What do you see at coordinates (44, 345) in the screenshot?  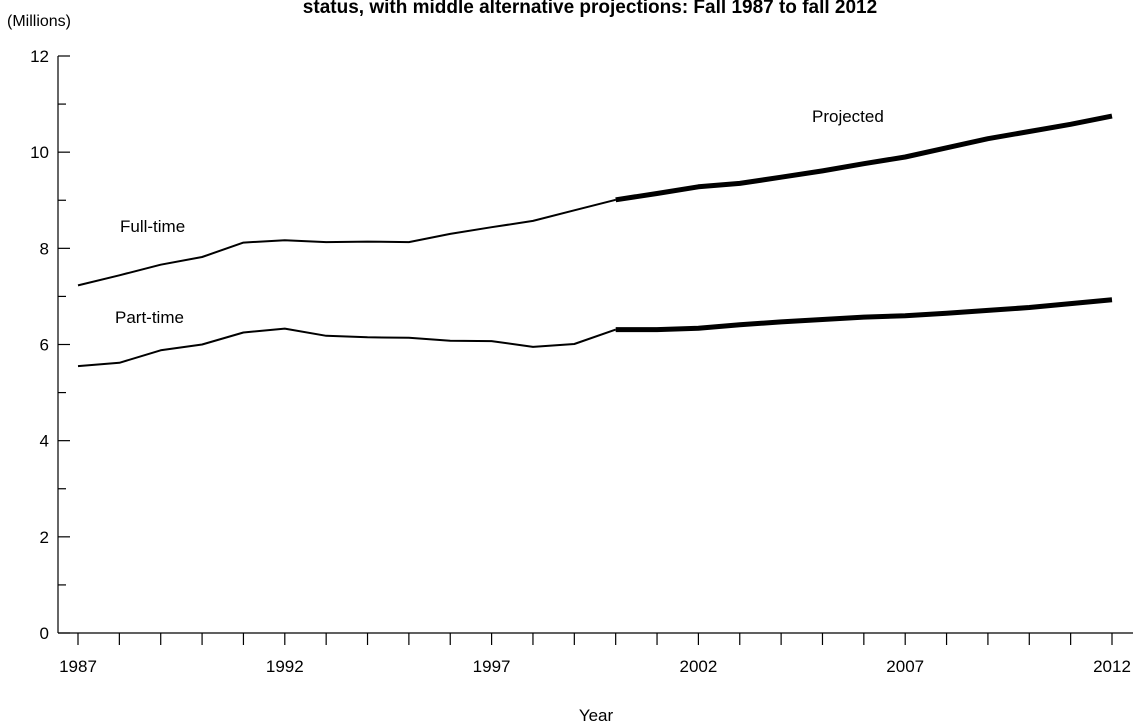 I see `y-tick-label: 6` at bounding box center [44, 345].